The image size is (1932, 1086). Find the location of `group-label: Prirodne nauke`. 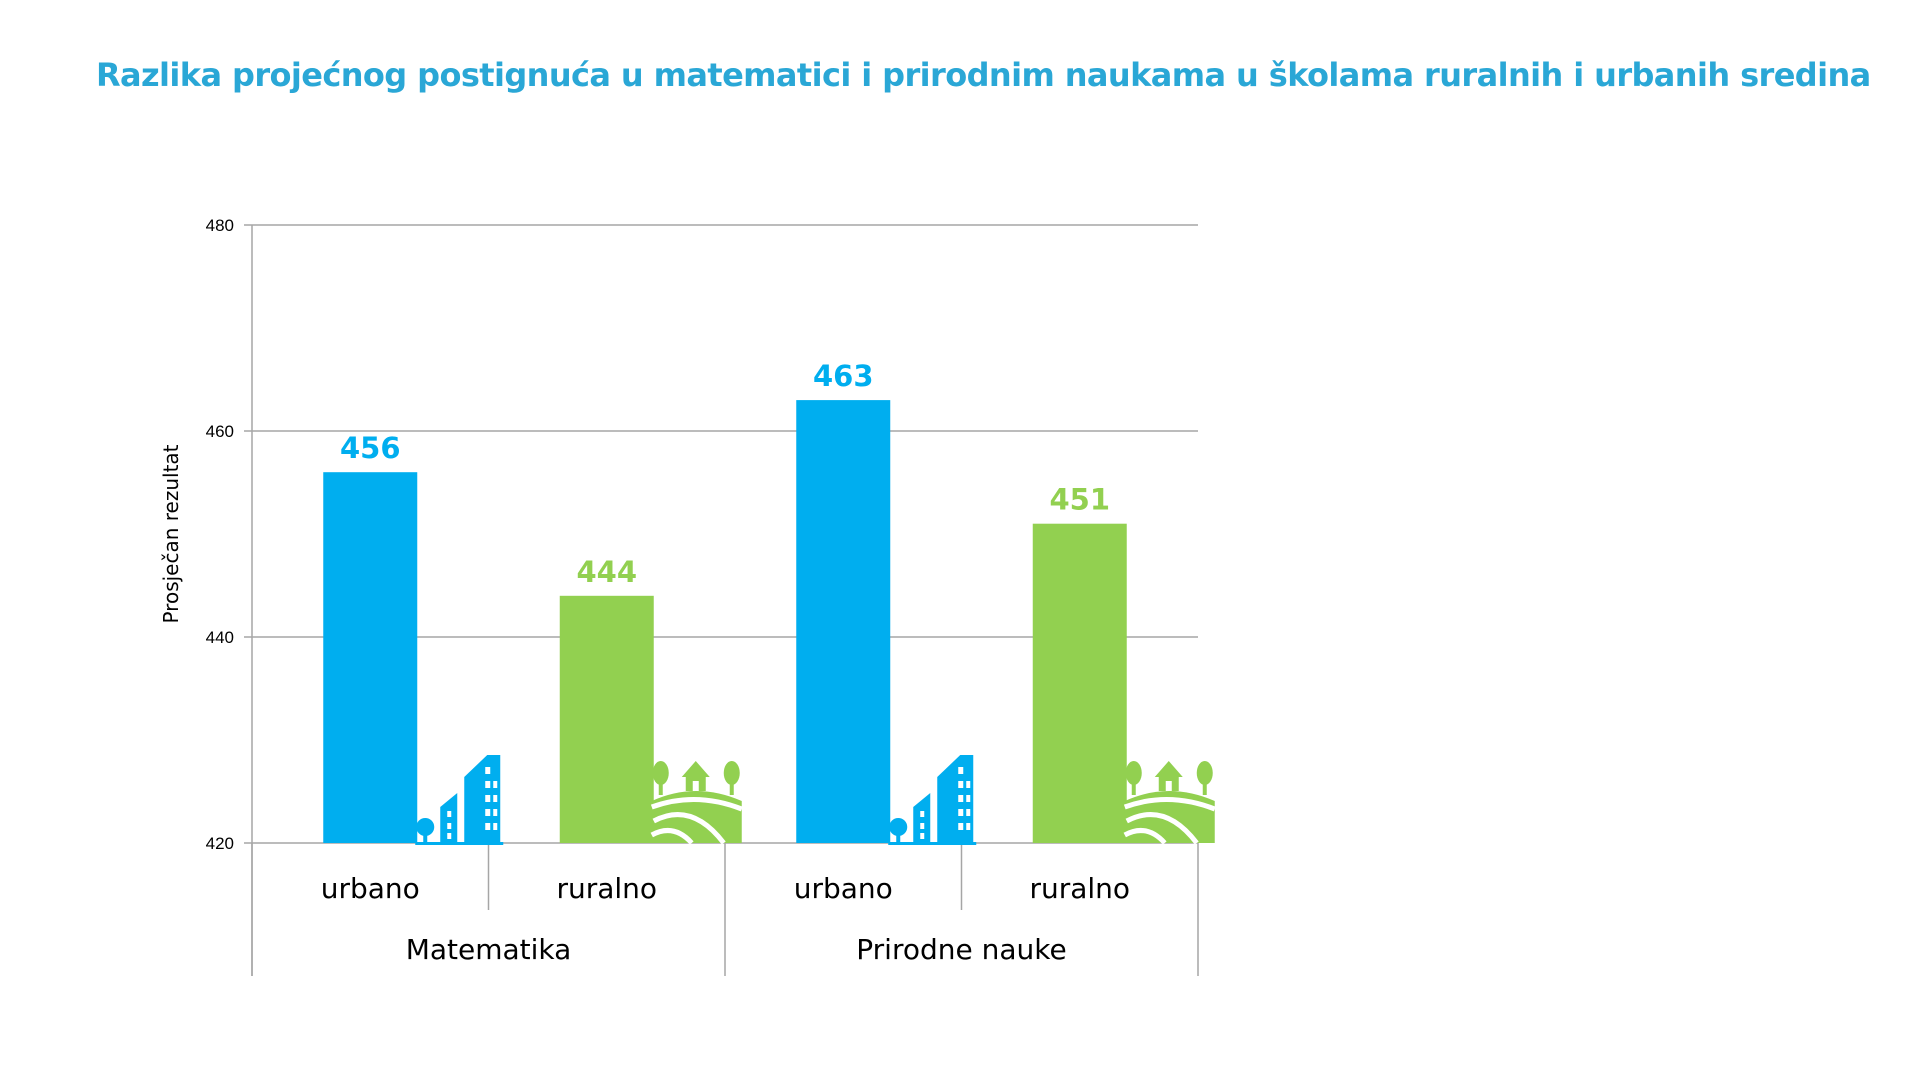

group-label: Prirodne nauke is located at coordinates (961, 949).